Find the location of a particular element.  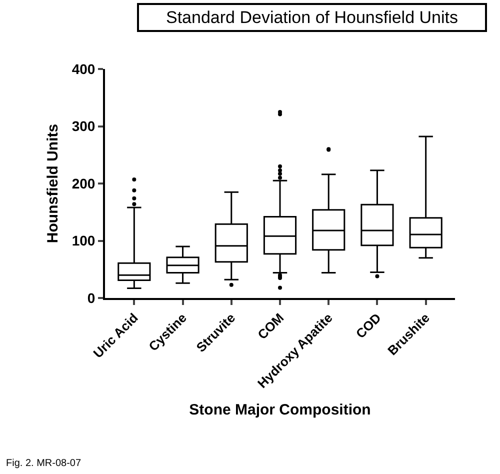

y-tick-label: 200 is located at coordinates (84, 183).